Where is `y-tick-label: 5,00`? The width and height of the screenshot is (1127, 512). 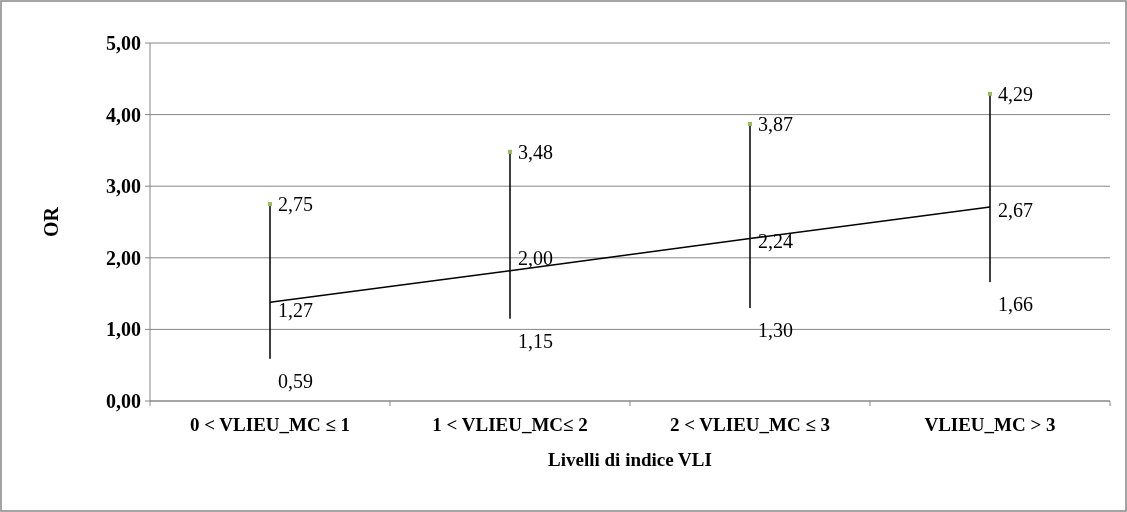 y-tick-label: 5,00 is located at coordinates (123, 43).